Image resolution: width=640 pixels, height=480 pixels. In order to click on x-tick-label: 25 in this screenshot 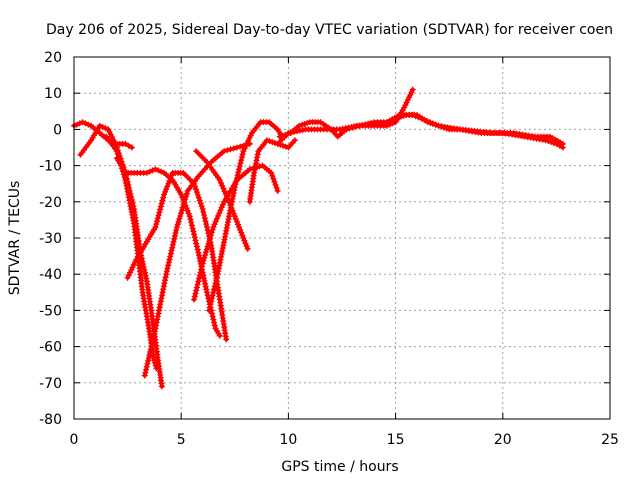, I will do `click(610, 440)`.